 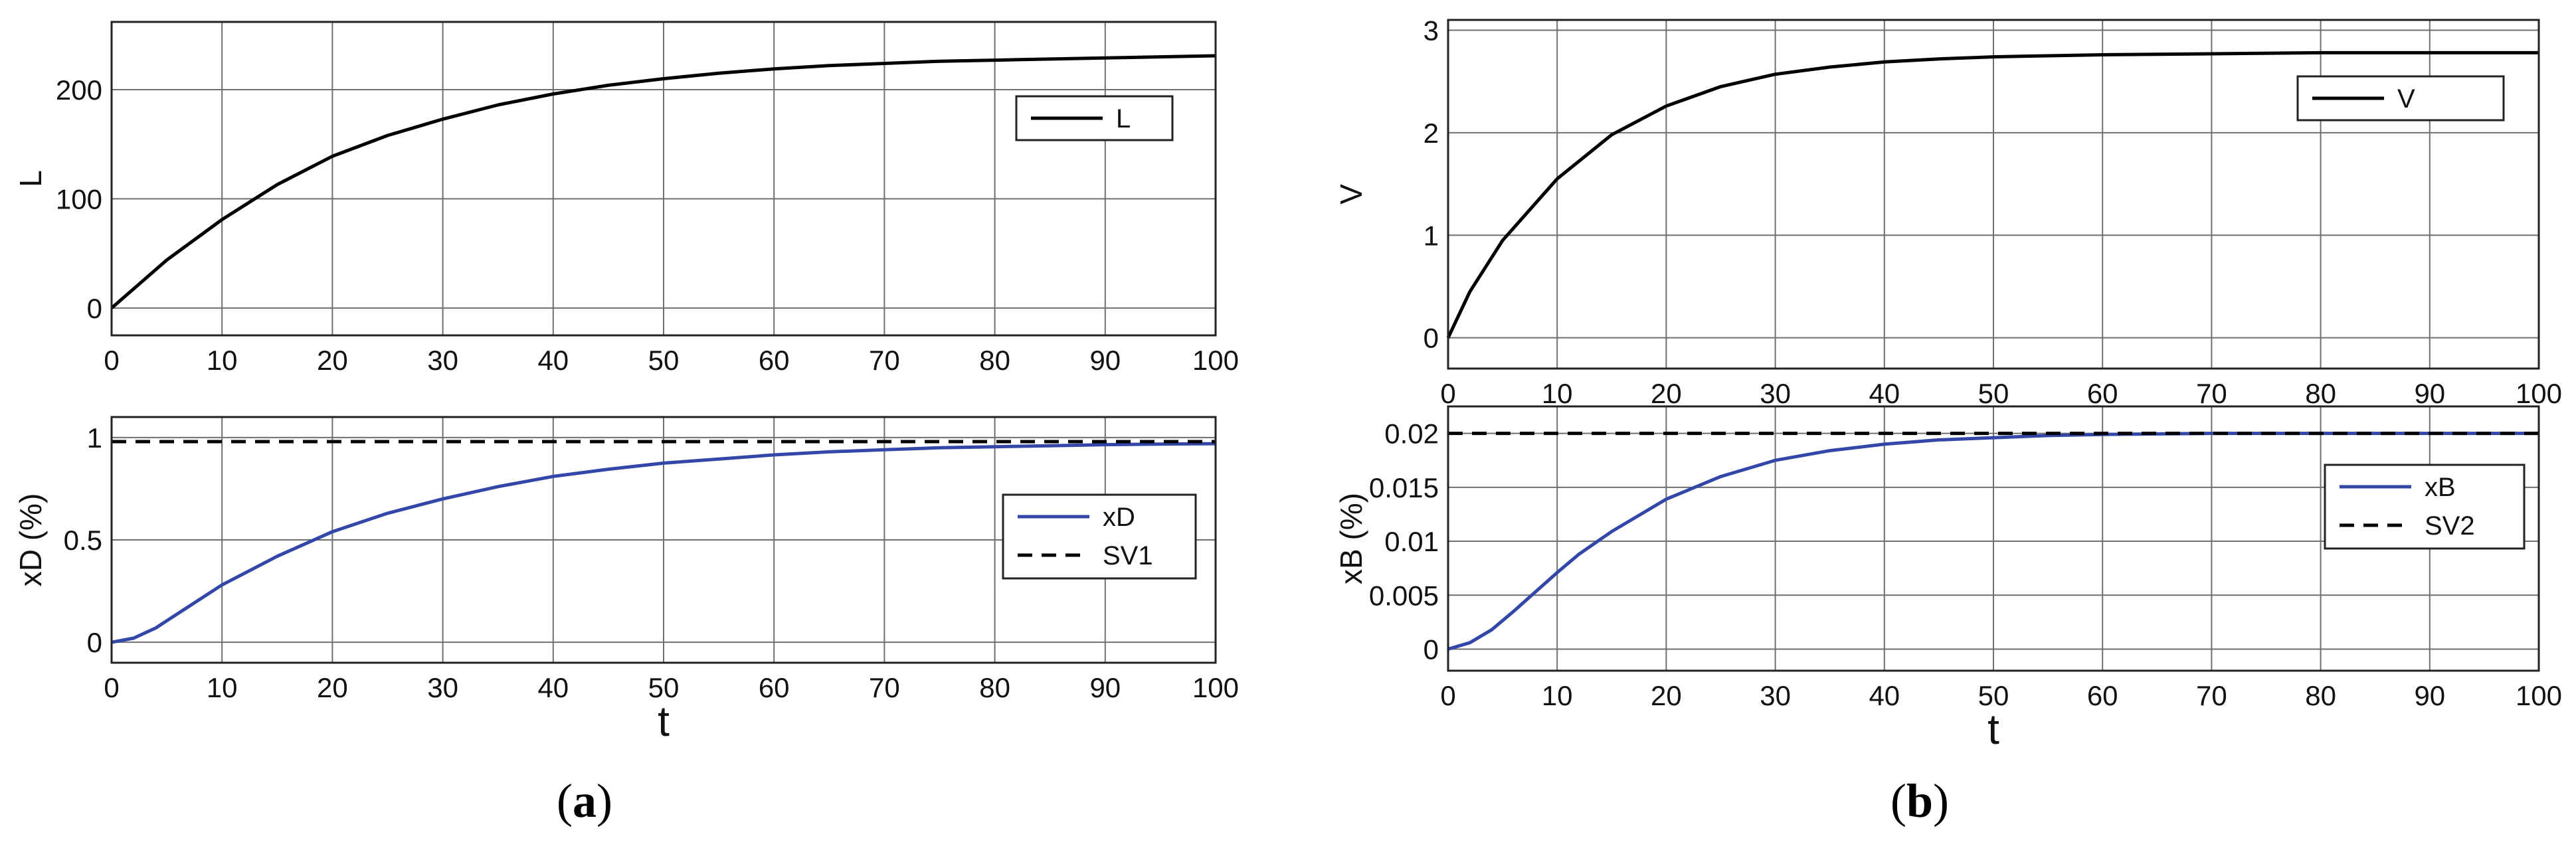 What do you see at coordinates (1431, 133) in the screenshot?
I see `y-tick-label: 2` at bounding box center [1431, 133].